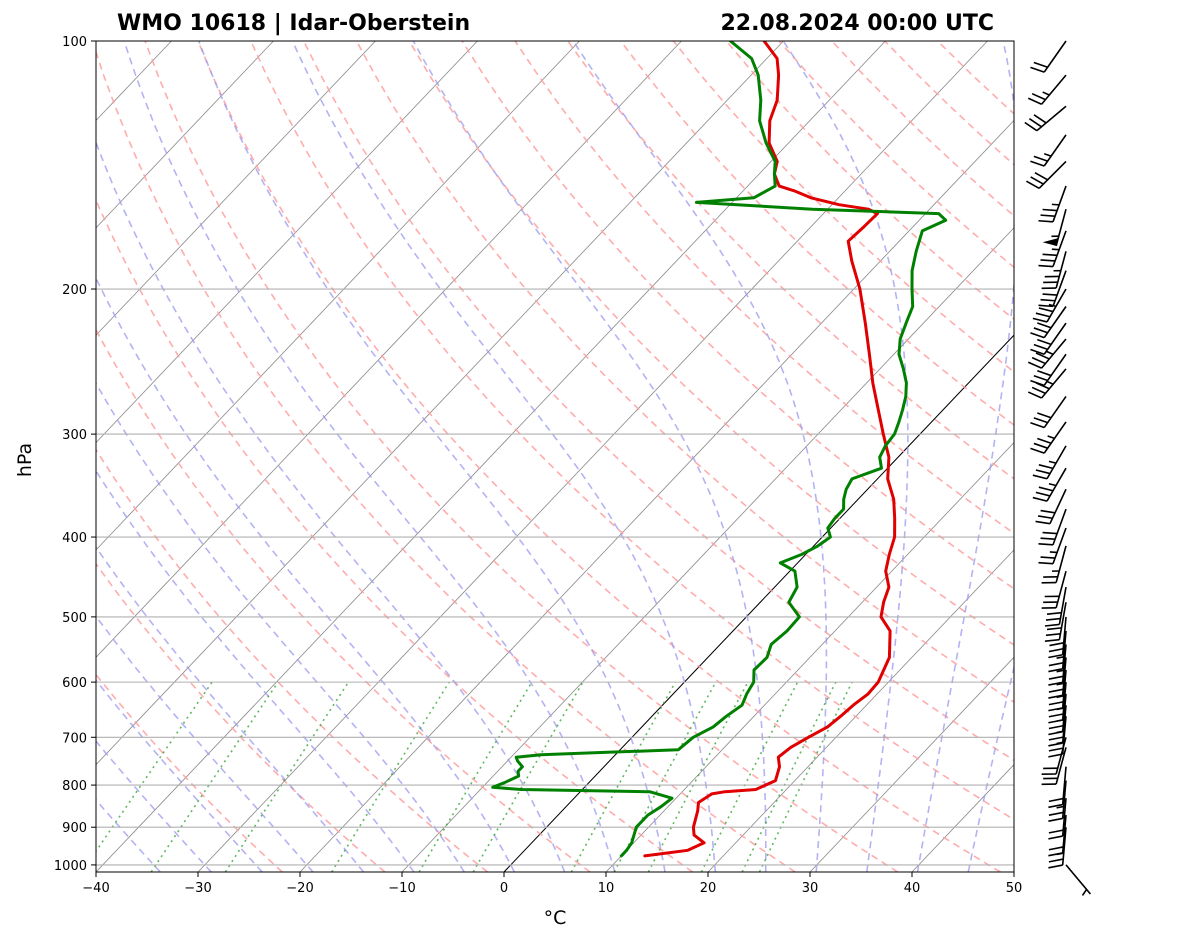 Image resolution: width=1181 pixels, height=941 pixels. What do you see at coordinates (1050, 242) in the screenshot?
I see `wind-barb-flag` at bounding box center [1050, 242].